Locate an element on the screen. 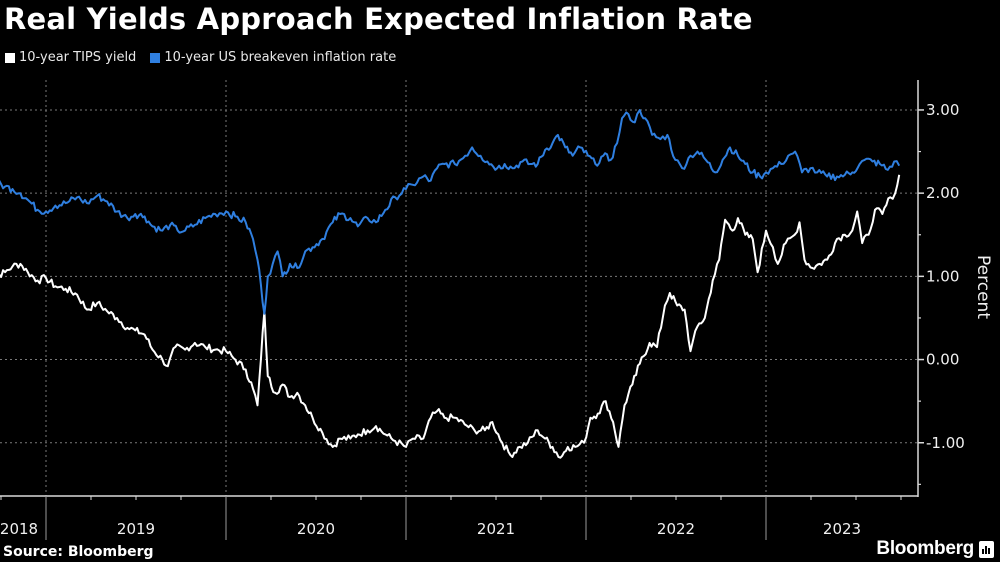 The width and height of the screenshot is (1000, 562). legend-swatch-tips is located at coordinates (10, 57).